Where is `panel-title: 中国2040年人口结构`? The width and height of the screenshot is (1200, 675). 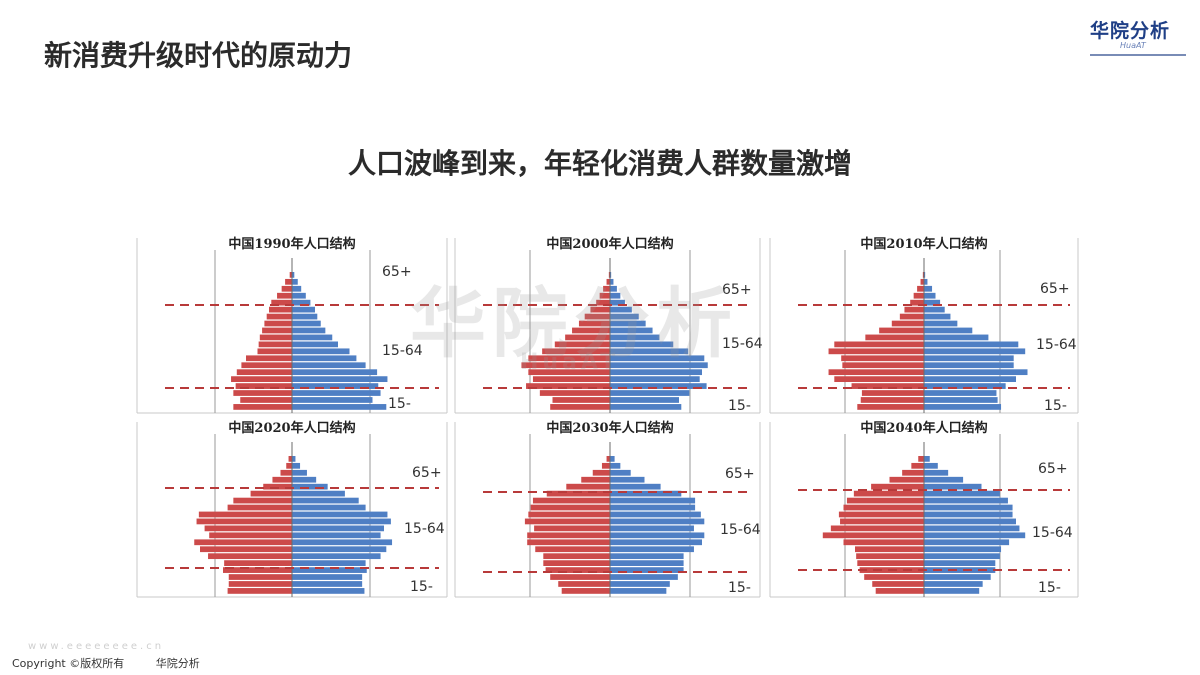 panel-title: 中国2040年人口结构 is located at coordinates (923, 428).